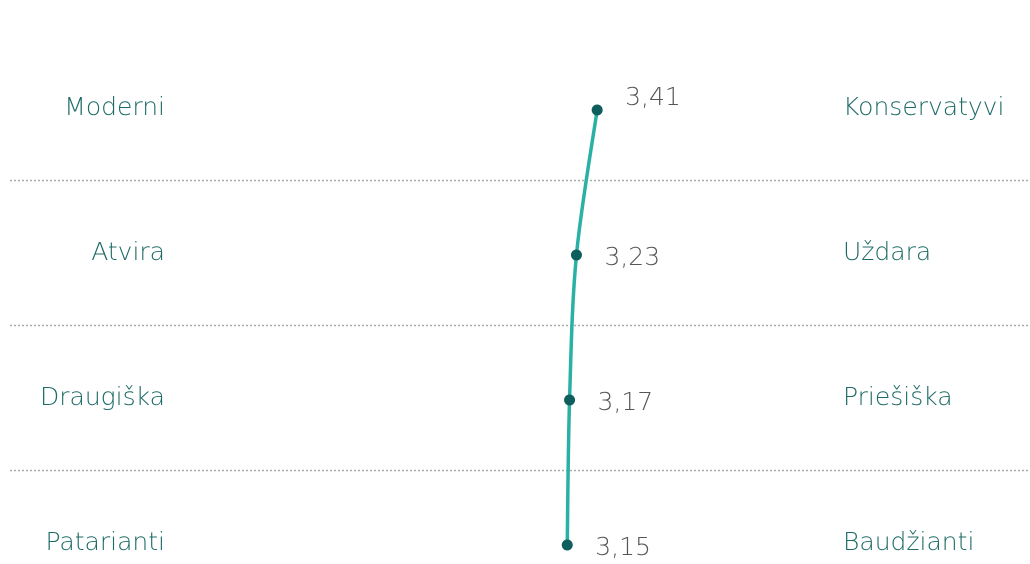  What do you see at coordinates (114, 106) in the screenshot?
I see `left-label: Moderni` at bounding box center [114, 106].